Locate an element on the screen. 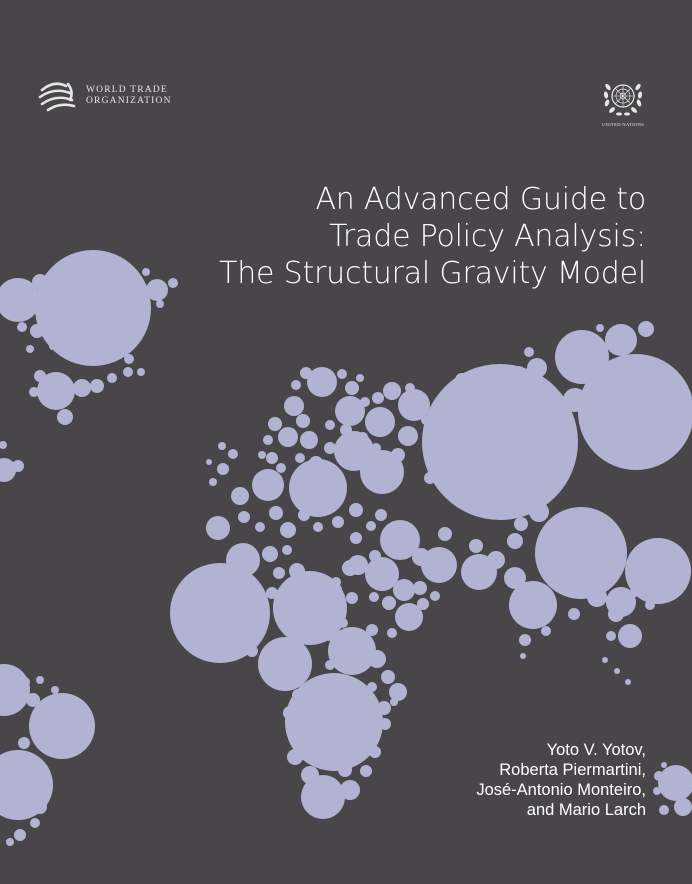 This screenshot has width=692, height=884. wto-name: World Trade Organization is located at coordinates (129, 96).